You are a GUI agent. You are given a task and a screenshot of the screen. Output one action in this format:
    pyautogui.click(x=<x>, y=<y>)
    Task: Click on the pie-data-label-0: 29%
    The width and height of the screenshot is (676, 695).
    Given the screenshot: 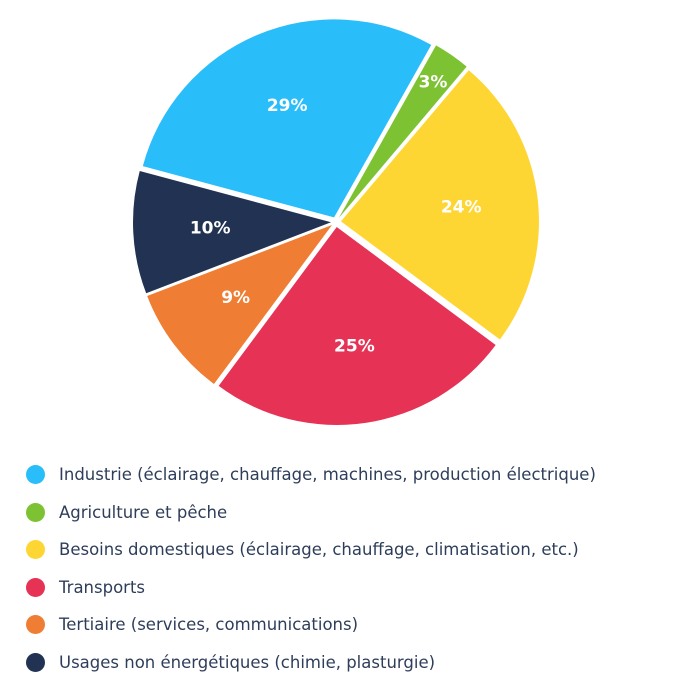 What is the action you would take?
    pyautogui.click(x=287, y=106)
    